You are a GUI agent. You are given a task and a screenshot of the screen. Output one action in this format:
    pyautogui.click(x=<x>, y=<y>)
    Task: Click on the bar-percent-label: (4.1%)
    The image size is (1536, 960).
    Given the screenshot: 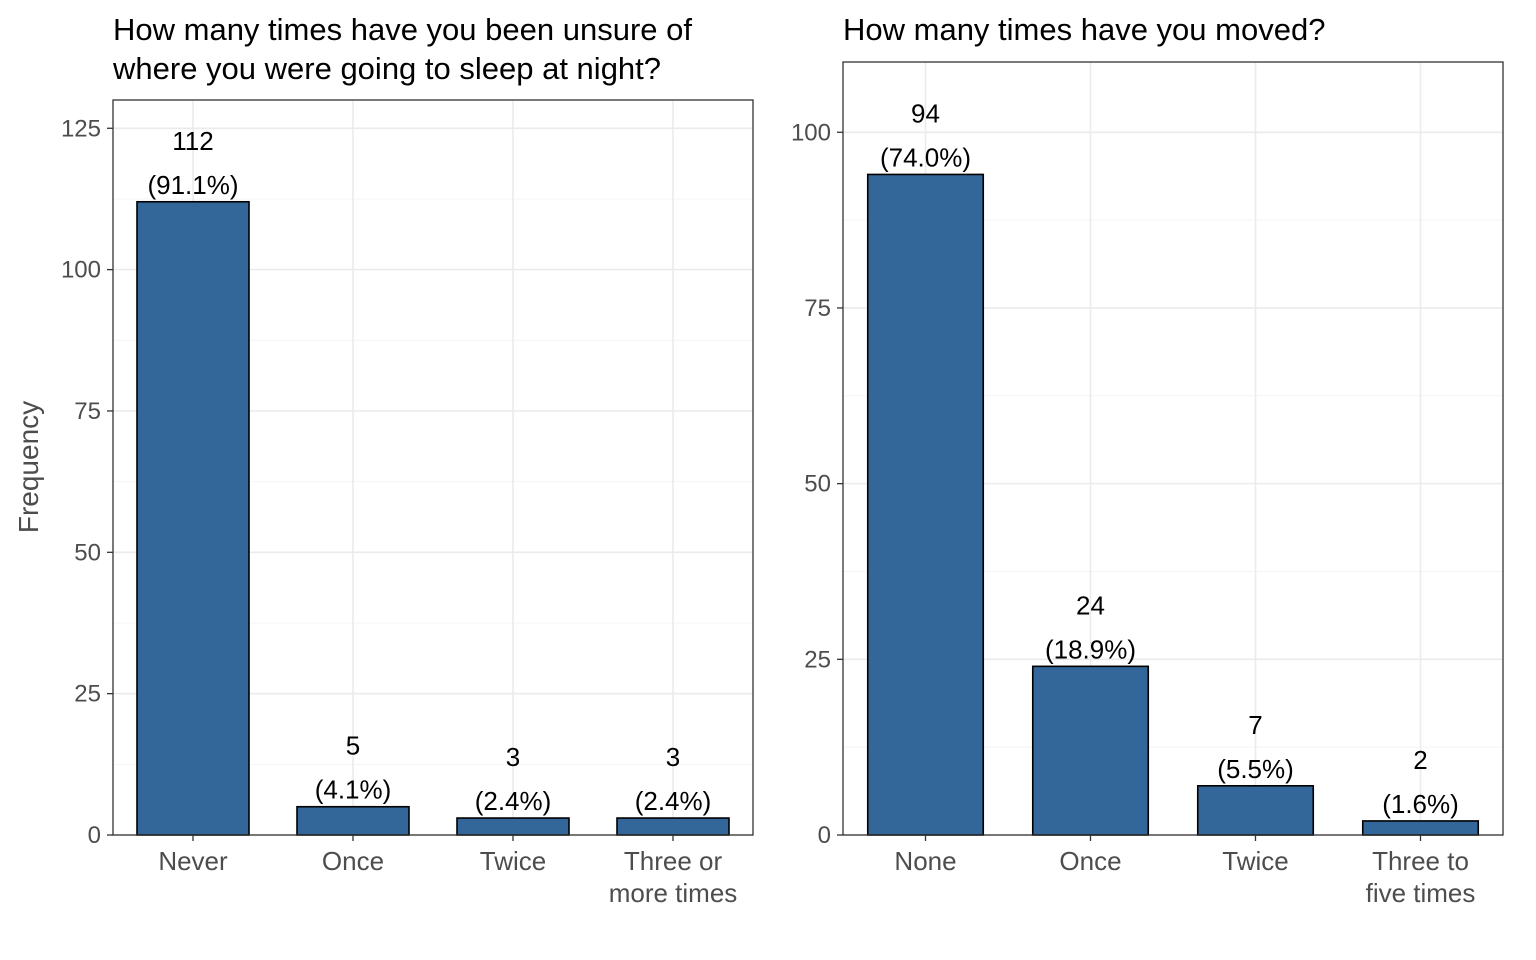 What is the action you would take?
    pyautogui.click(x=353, y=790)
    